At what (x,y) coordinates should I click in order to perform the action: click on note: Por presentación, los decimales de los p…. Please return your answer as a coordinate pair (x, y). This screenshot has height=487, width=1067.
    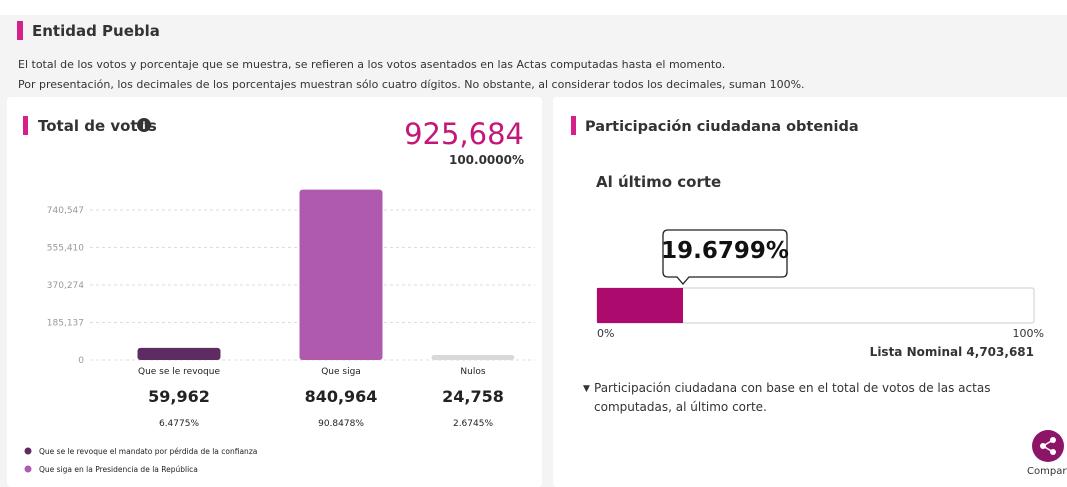
    Looking at the image, I should click on (411, 84).